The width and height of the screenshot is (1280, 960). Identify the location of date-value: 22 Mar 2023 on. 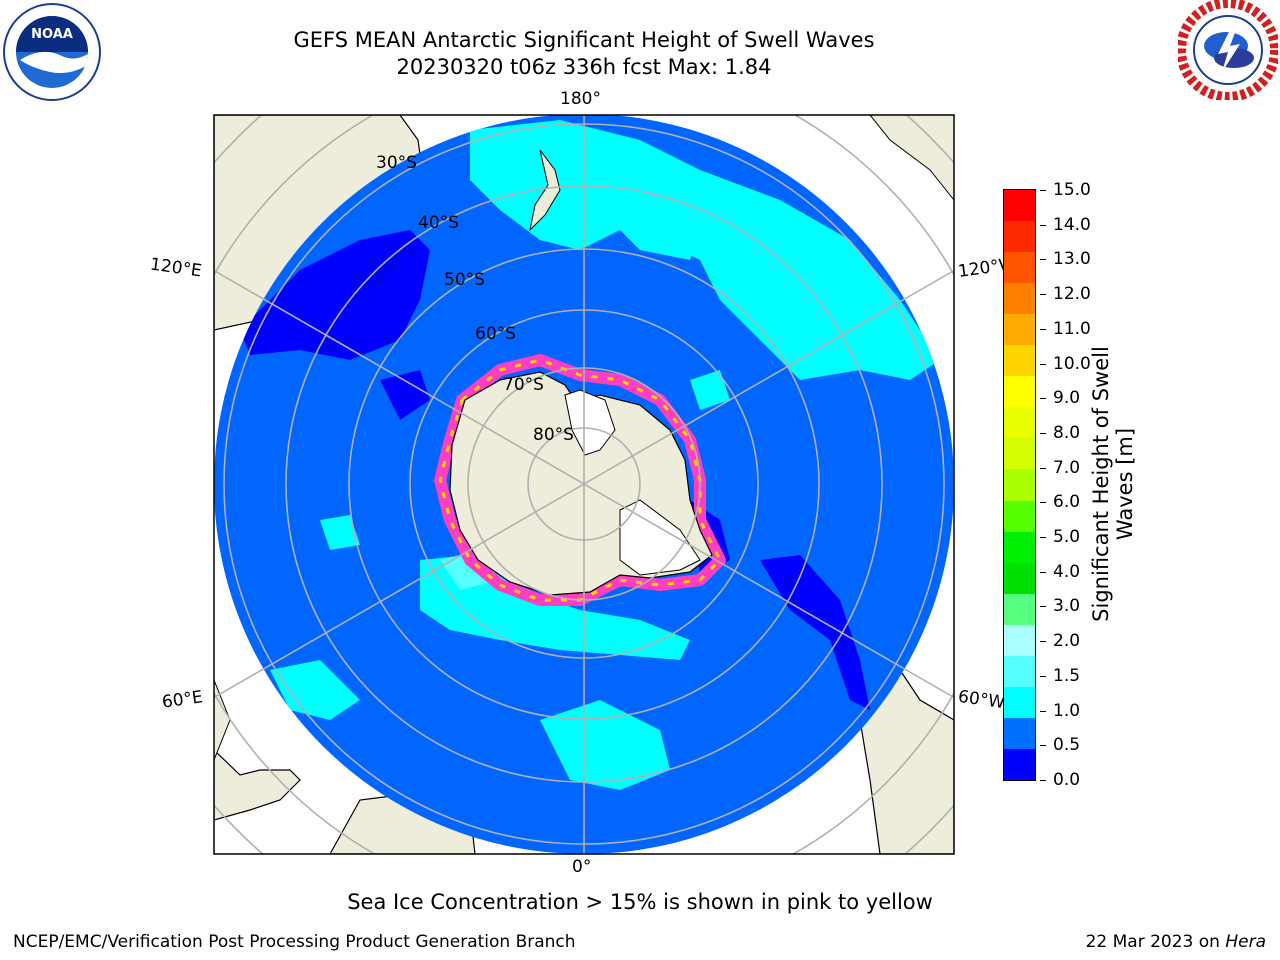
(1155, 942).